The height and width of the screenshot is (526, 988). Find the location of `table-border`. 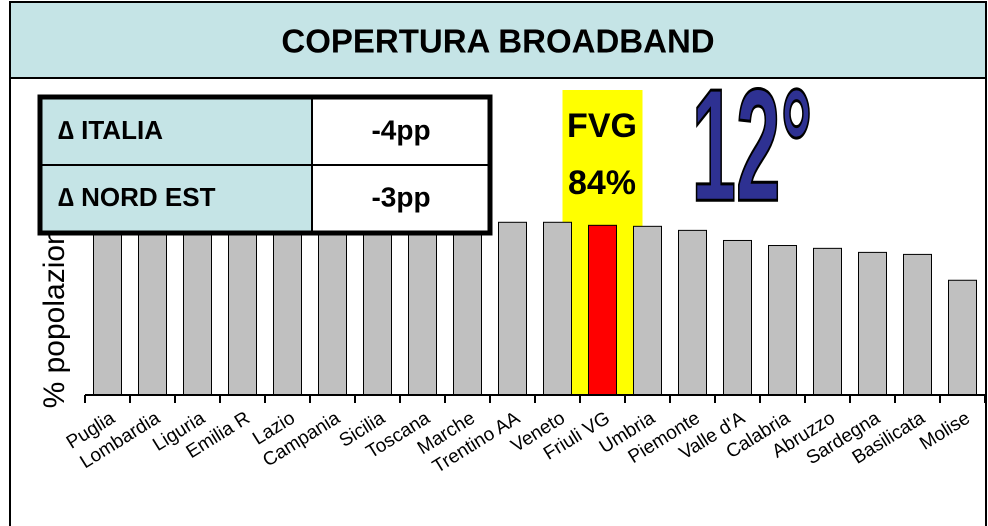

table-border is located at coordinates (265, 165).